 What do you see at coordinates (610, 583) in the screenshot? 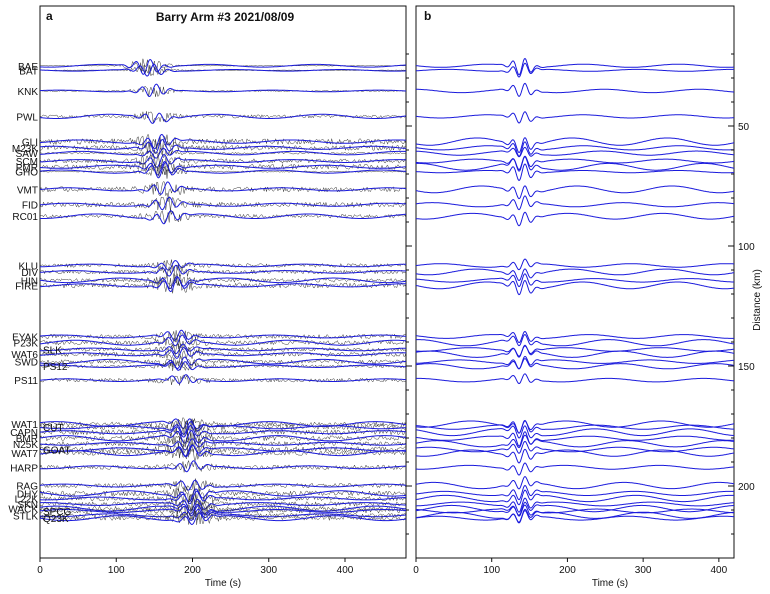
I see `panel-b-x-axis-label: Time (s)` at bounding box center [610, 583].